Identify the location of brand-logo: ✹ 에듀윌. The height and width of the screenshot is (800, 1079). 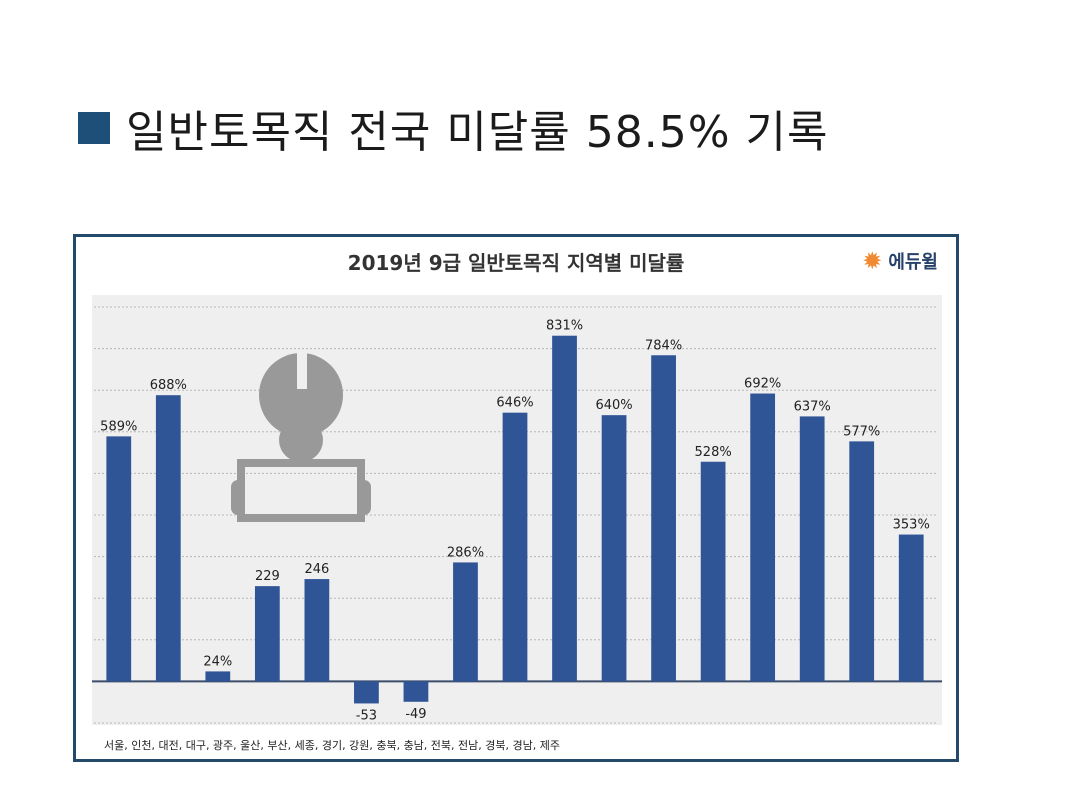
(900, 261).